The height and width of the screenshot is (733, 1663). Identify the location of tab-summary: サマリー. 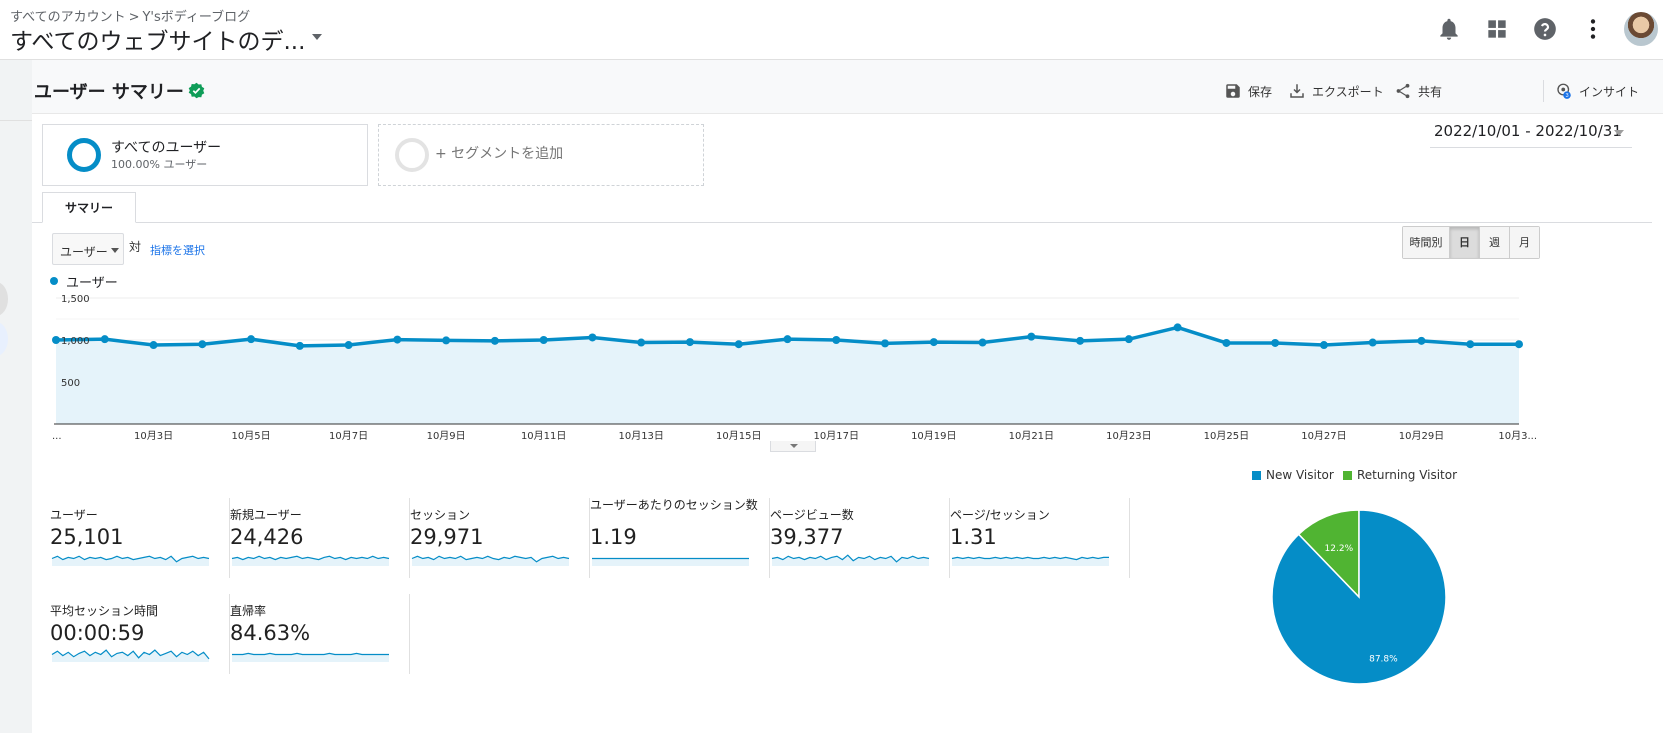
(89, 207).